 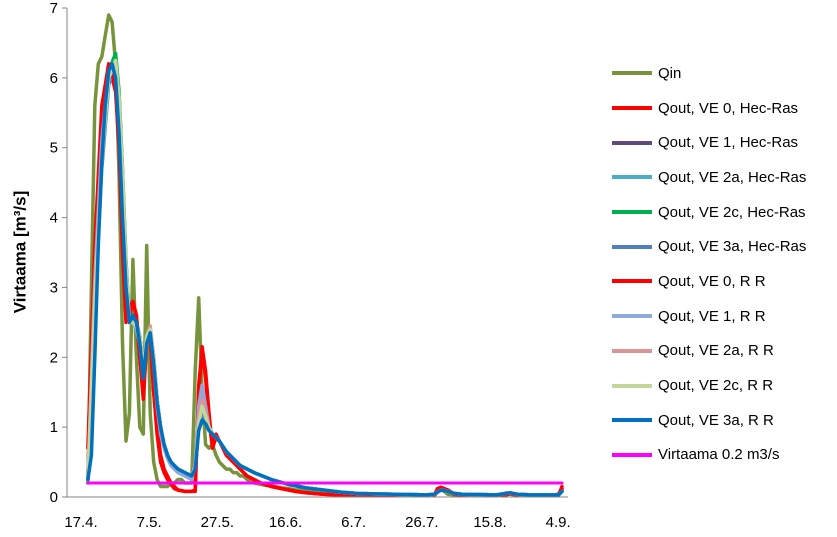 What do you see at coordinates (732, 247) in the screenshot?
I see `legend-label: Qout, VE 3a, Hec-Ras` at bounding box center [732, 247].